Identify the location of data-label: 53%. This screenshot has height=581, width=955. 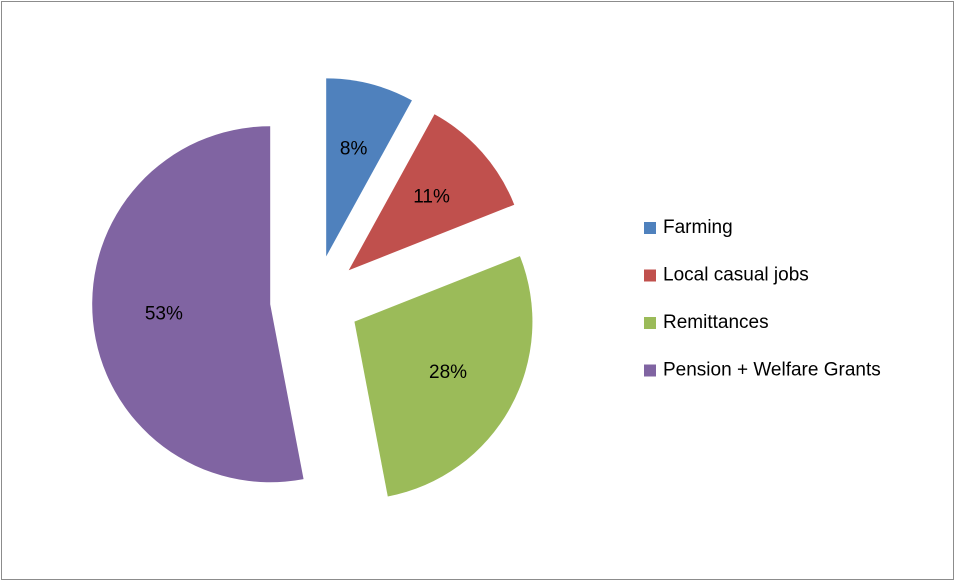
(164, 313).